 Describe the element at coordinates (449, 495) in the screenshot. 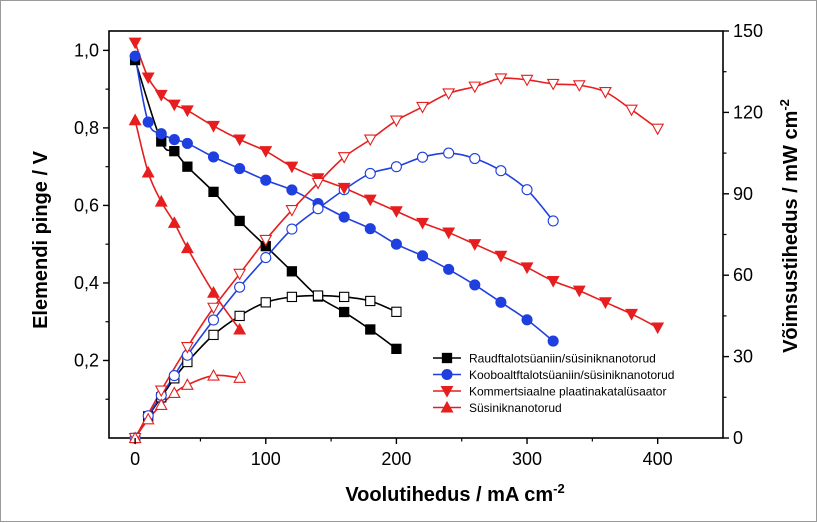

I see `x-axis-title-text: Voolutihedus / mA cm` at that location.